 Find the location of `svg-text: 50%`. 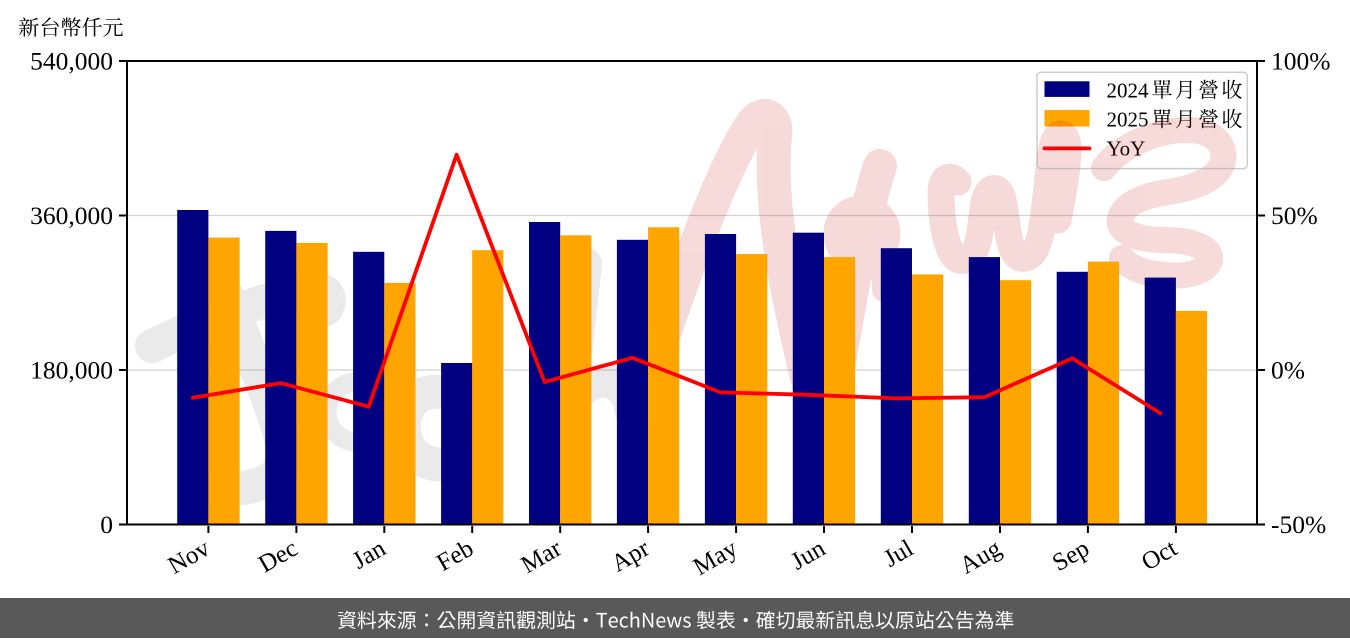

svg-text: 50% is located at coordinates (1294, 215).